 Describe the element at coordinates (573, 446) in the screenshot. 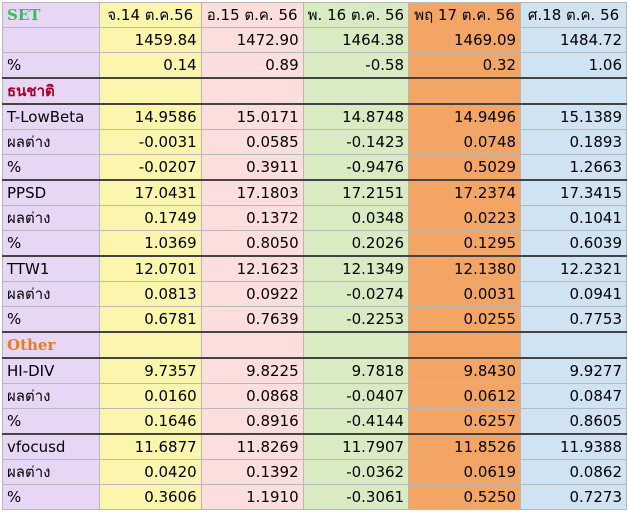

I see `table-cell: 11.9388` at that location.